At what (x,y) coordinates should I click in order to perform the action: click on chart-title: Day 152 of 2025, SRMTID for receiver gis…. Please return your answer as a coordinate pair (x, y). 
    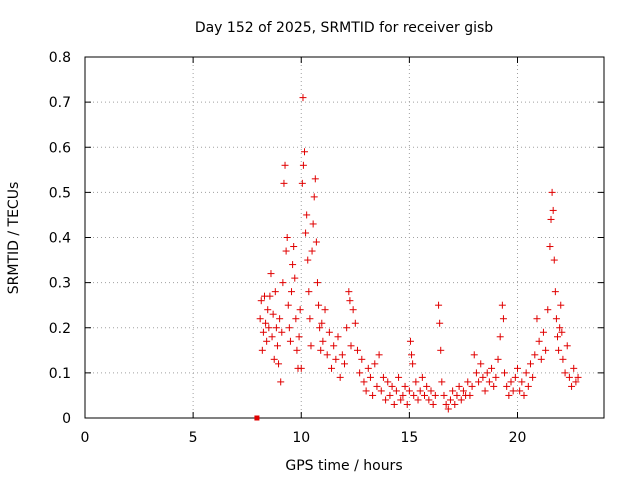
    Looking at the image, I should click on (344, 28).